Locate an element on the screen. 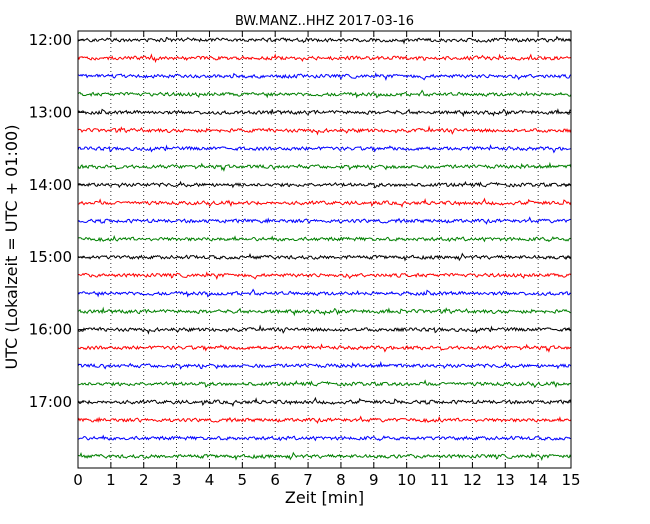  x-tick-label: 4 is located at coordinates (210, 480).